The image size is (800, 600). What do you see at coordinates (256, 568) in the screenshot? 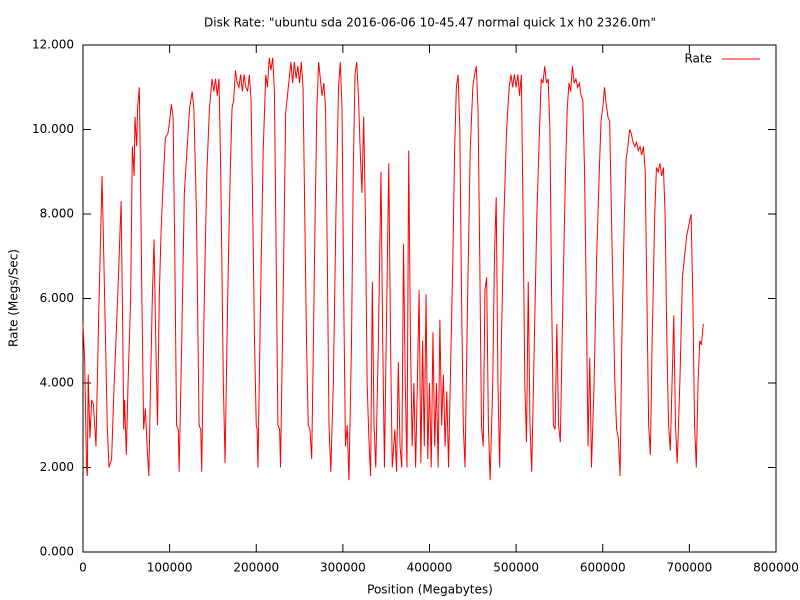
I see `x-tick-label: 200000` at bounding box center [256, 568].